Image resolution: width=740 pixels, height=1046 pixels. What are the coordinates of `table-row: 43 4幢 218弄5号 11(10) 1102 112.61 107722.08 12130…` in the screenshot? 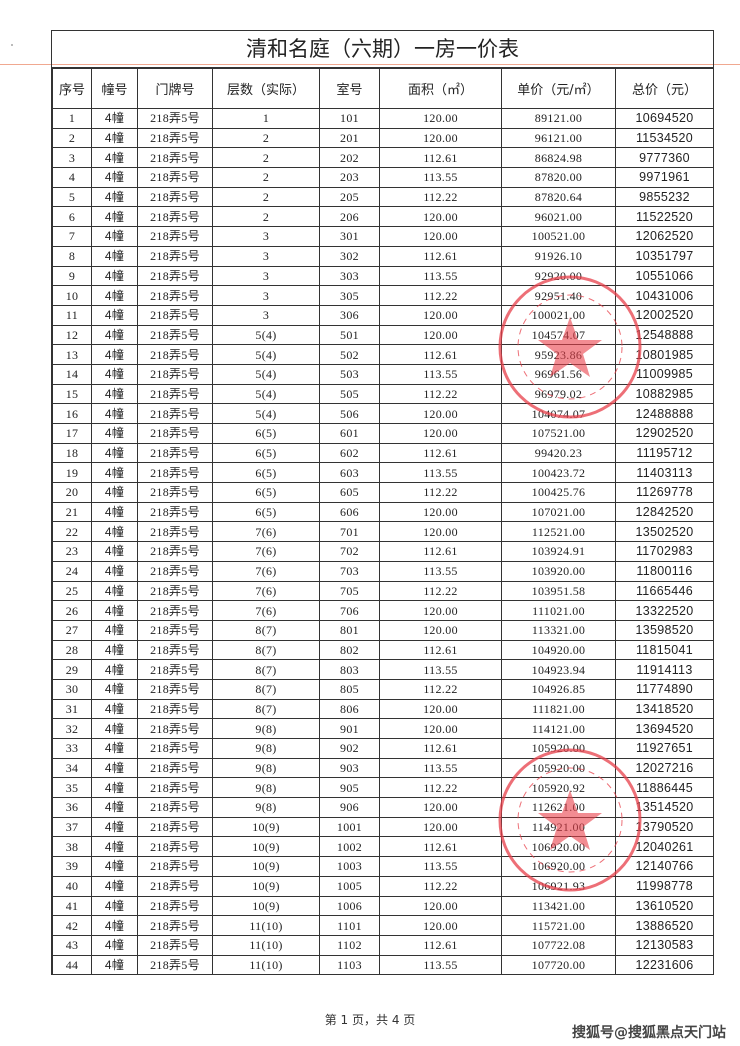 It's located at (383, 945).